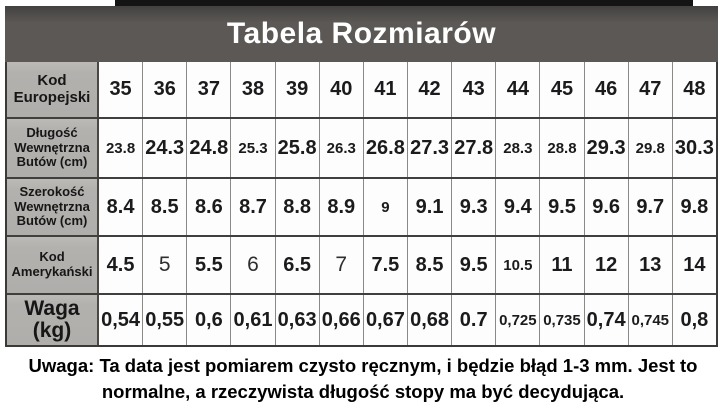 This screenshot has height=413, width=726. I want to click on table-cell: 0,68, so click(430, 320).